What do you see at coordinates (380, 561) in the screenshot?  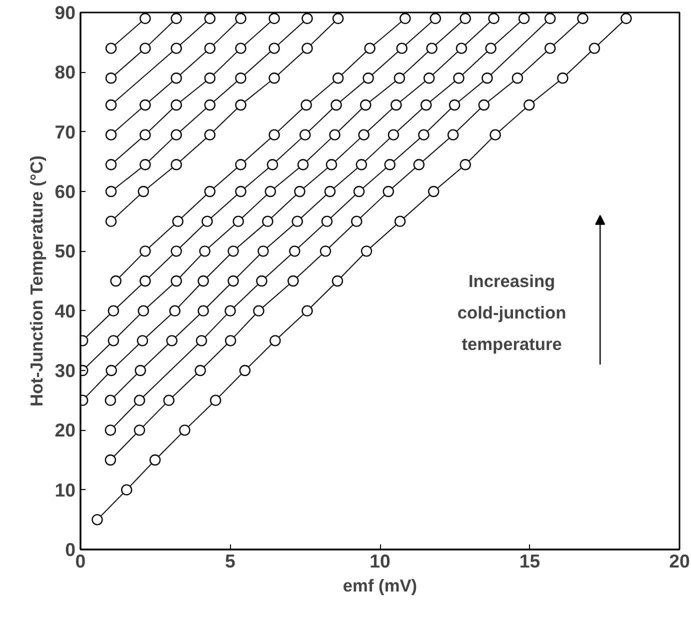 I see `x-tick-label: 10` at bounding box center [380, 561].